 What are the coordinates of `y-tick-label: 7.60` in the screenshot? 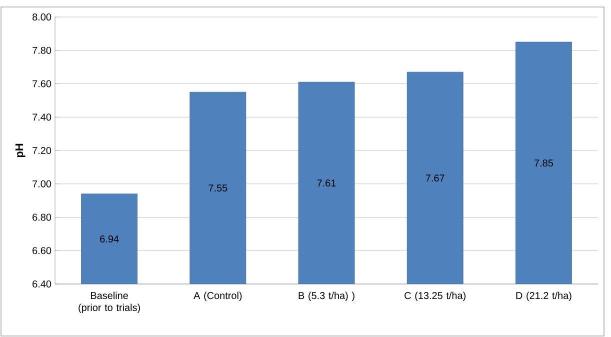 It's located at (42, 84).